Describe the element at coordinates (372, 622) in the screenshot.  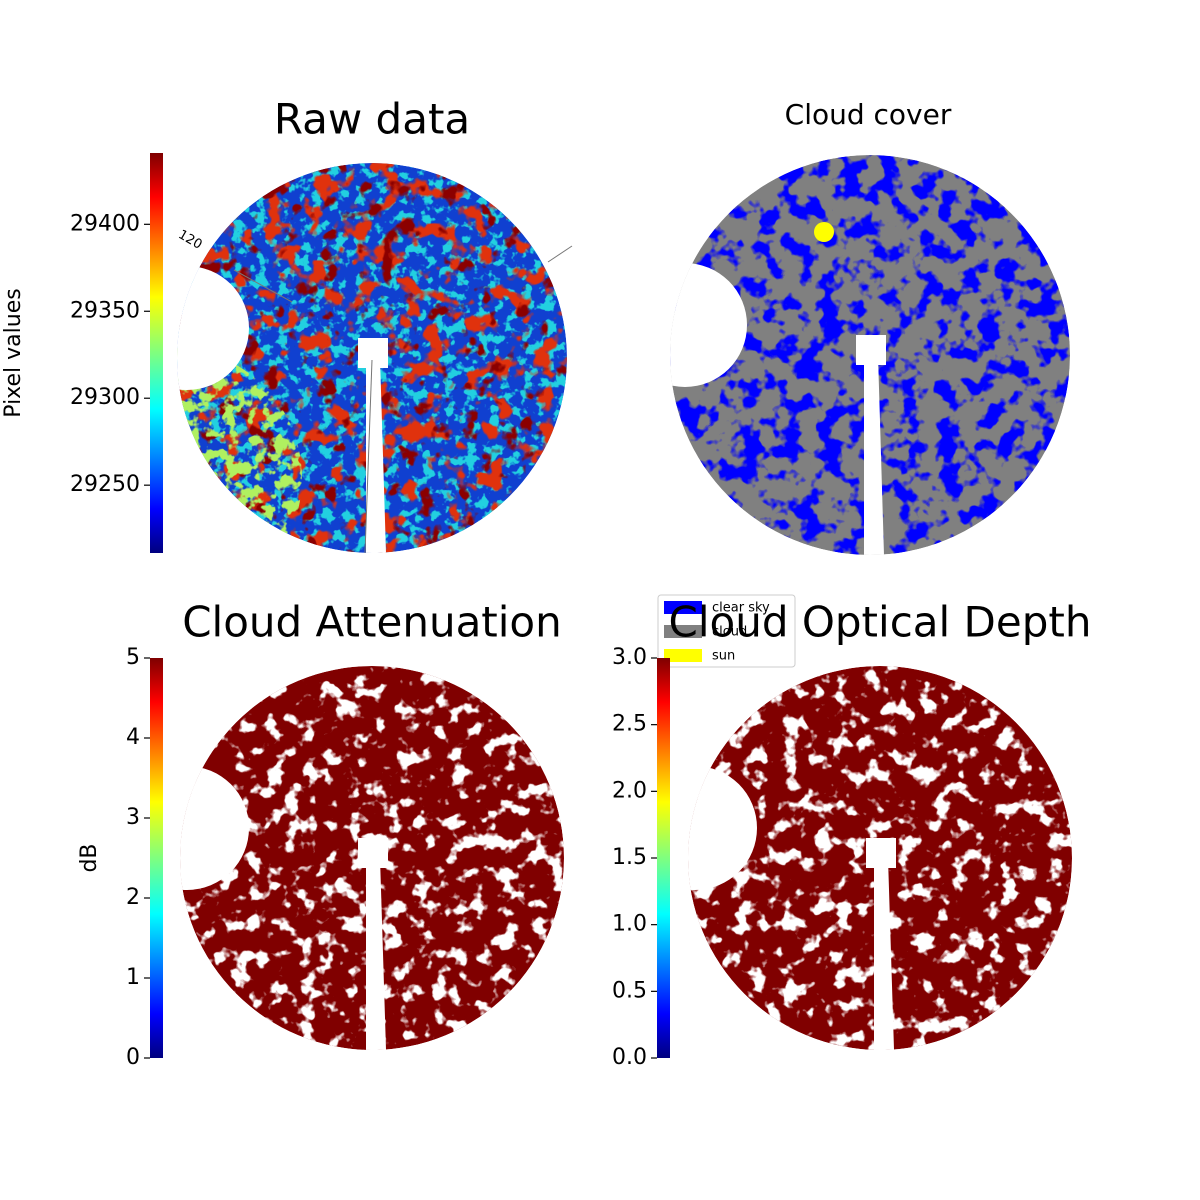
I see `panel-title: Cloud Attenuation` at that location.